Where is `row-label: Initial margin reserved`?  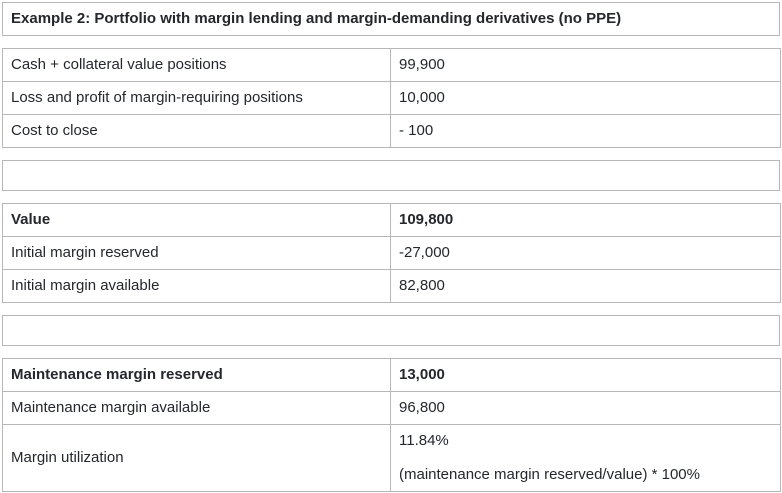 row-label: Initial margin reserved is located at coordinates (196, 253).